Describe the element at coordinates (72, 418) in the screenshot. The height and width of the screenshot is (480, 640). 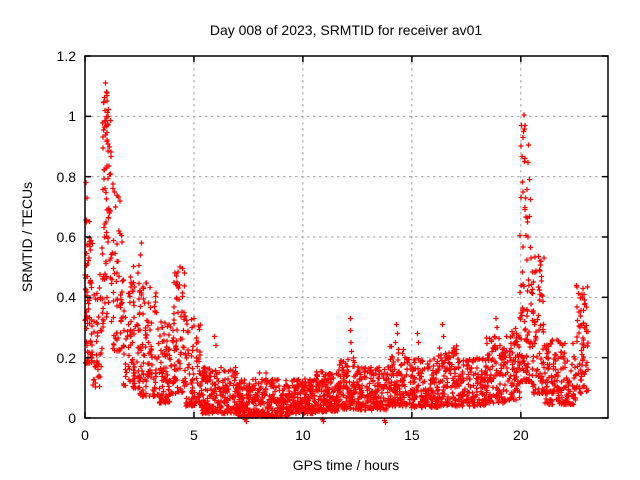
I see `y-tick-label: 0` at that location.